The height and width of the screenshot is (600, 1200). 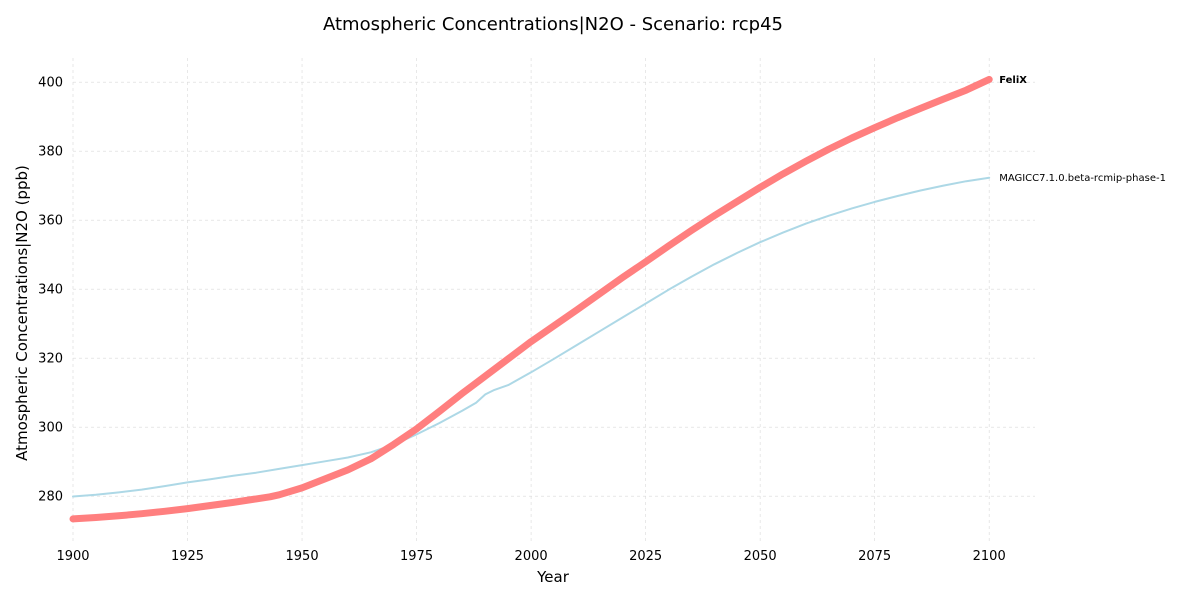 I want to click on y-tick-label: 340, so click(x=50, y=290).